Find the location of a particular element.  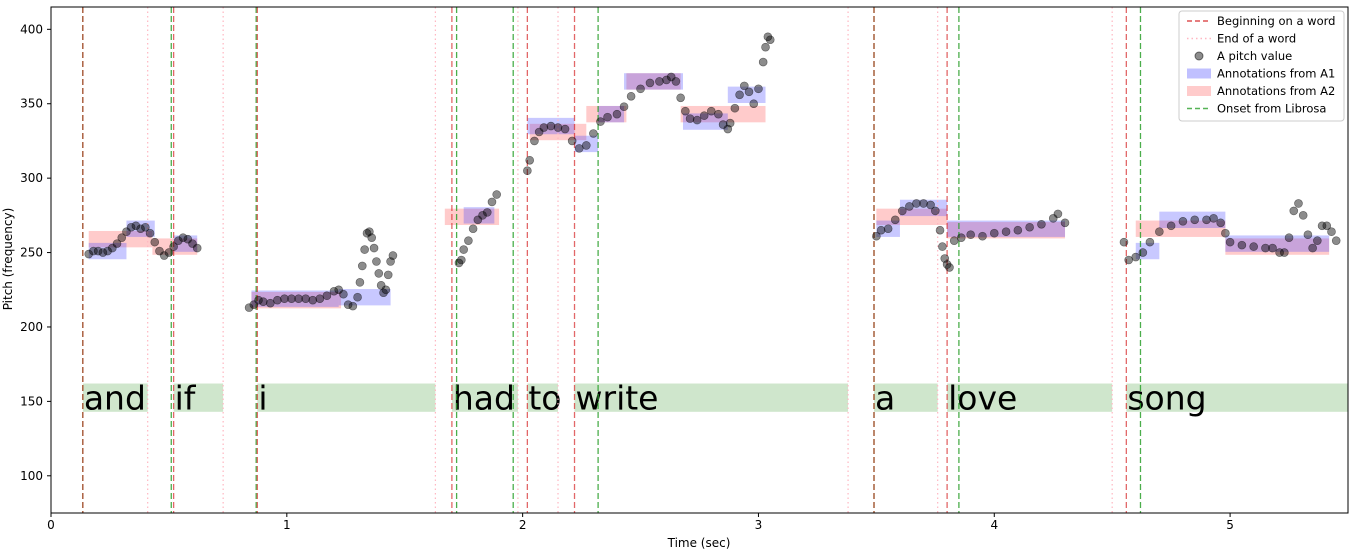

x-tick-label: 0 is located at coordinates (51, 525).